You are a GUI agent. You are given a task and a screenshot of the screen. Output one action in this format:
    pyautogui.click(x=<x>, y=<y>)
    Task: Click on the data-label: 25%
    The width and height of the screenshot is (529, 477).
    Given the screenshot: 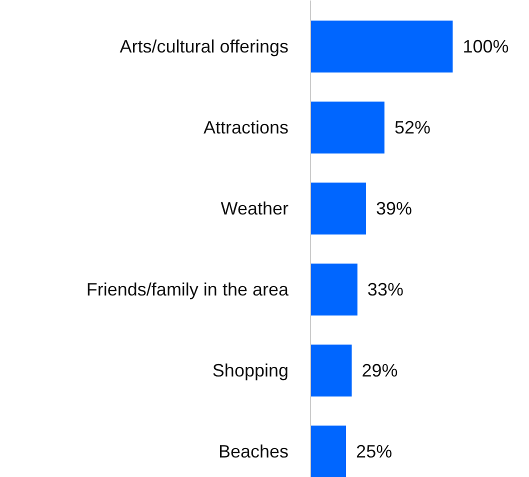 What is the action you would take?
    pyautogui.click(x=374, y=452)
    